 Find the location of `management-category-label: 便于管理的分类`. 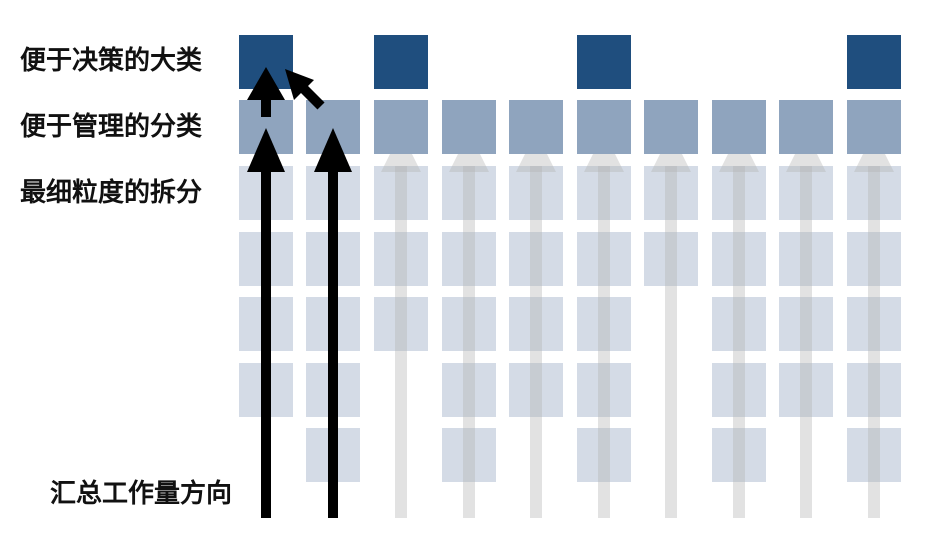

management-category-label: 便于管理的分类 is located at coordinates (111, 127).